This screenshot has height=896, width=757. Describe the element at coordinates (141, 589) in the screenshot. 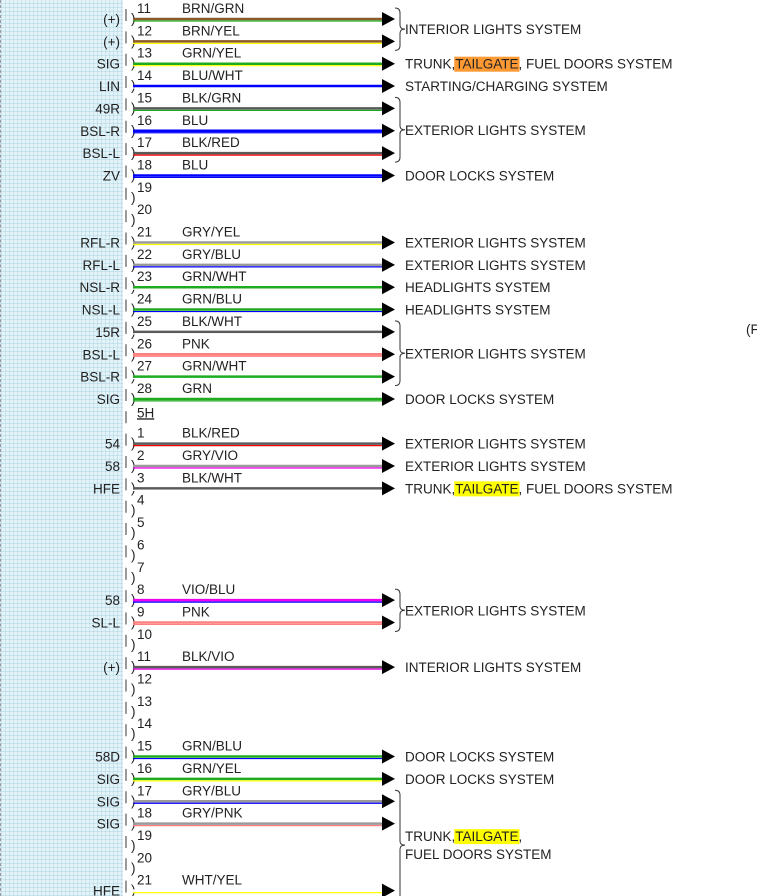

I see `pin-number: 8` at that location.